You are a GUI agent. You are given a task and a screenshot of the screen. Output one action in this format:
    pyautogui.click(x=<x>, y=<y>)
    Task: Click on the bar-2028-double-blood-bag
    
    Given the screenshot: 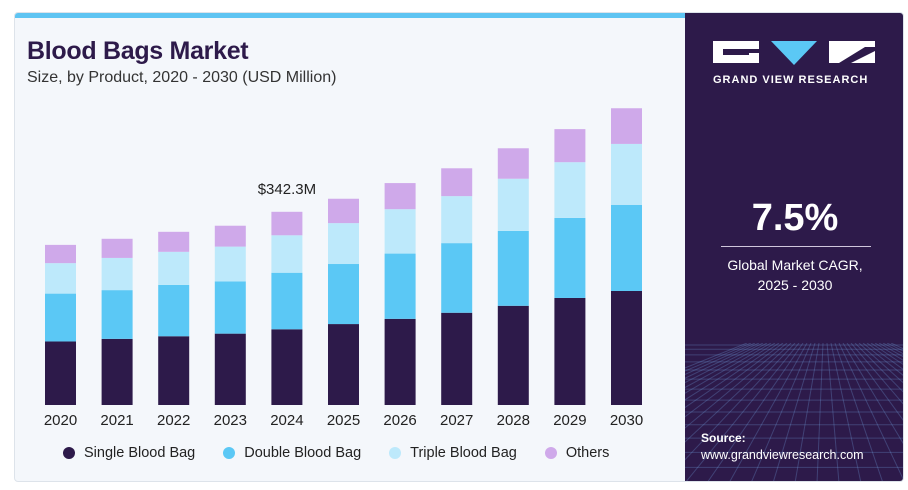 What is the action you would take?
    pyautogui.click(x=513, y=268)
    